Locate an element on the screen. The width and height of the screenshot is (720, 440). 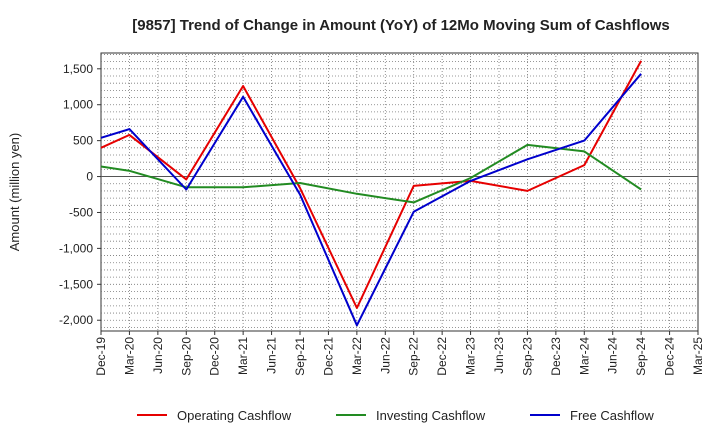
legend-label: Operating Cashflow is located at coordinates (234, 415).